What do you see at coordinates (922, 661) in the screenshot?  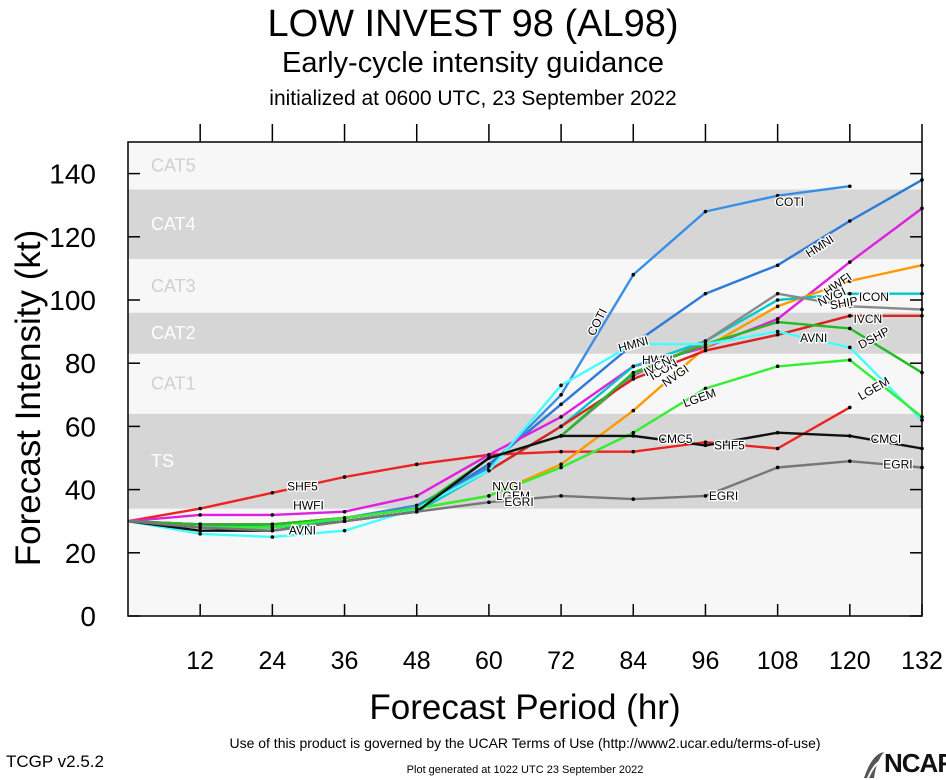 I see `x-tick-label-132: 132` at bounding box center [922, 661].